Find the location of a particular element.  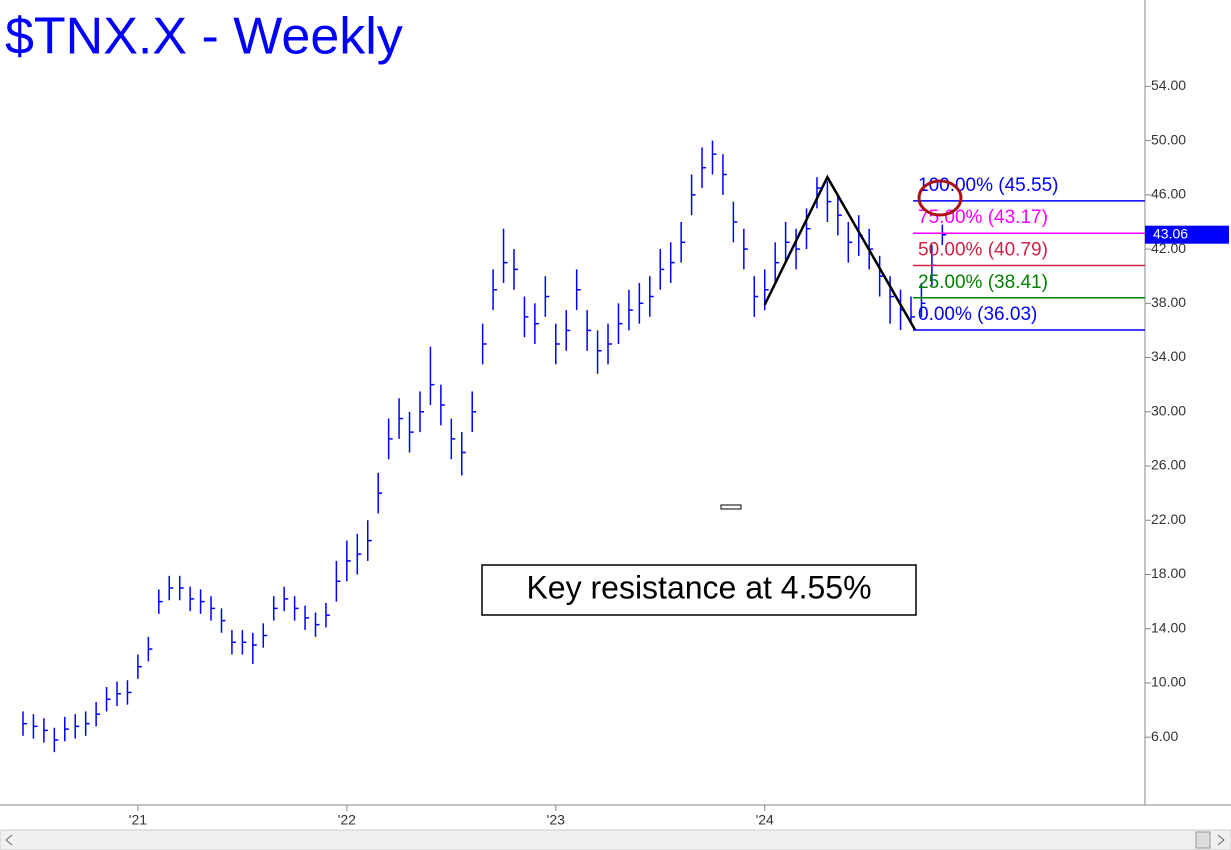

y-tick-label: 50.00 is located at coordinates (1168, 139).